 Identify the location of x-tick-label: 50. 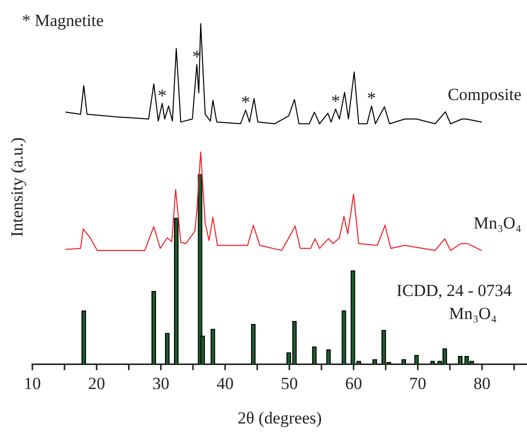
(289, 383).